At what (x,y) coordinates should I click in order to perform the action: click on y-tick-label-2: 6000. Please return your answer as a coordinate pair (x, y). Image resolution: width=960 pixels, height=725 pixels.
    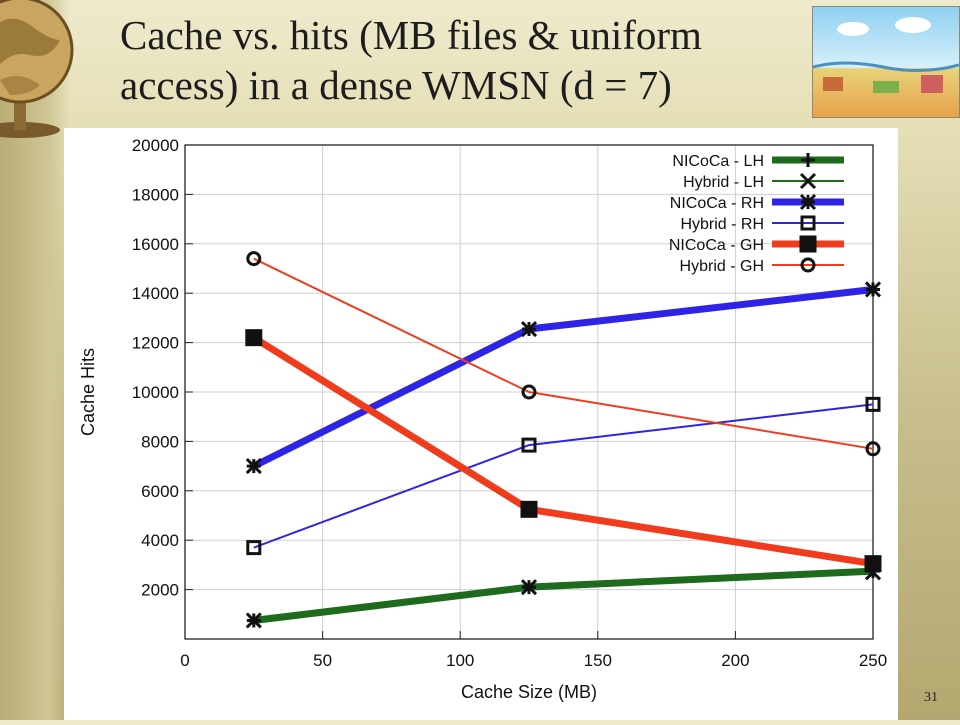
    Looking at the image, I should click on (160, 491).